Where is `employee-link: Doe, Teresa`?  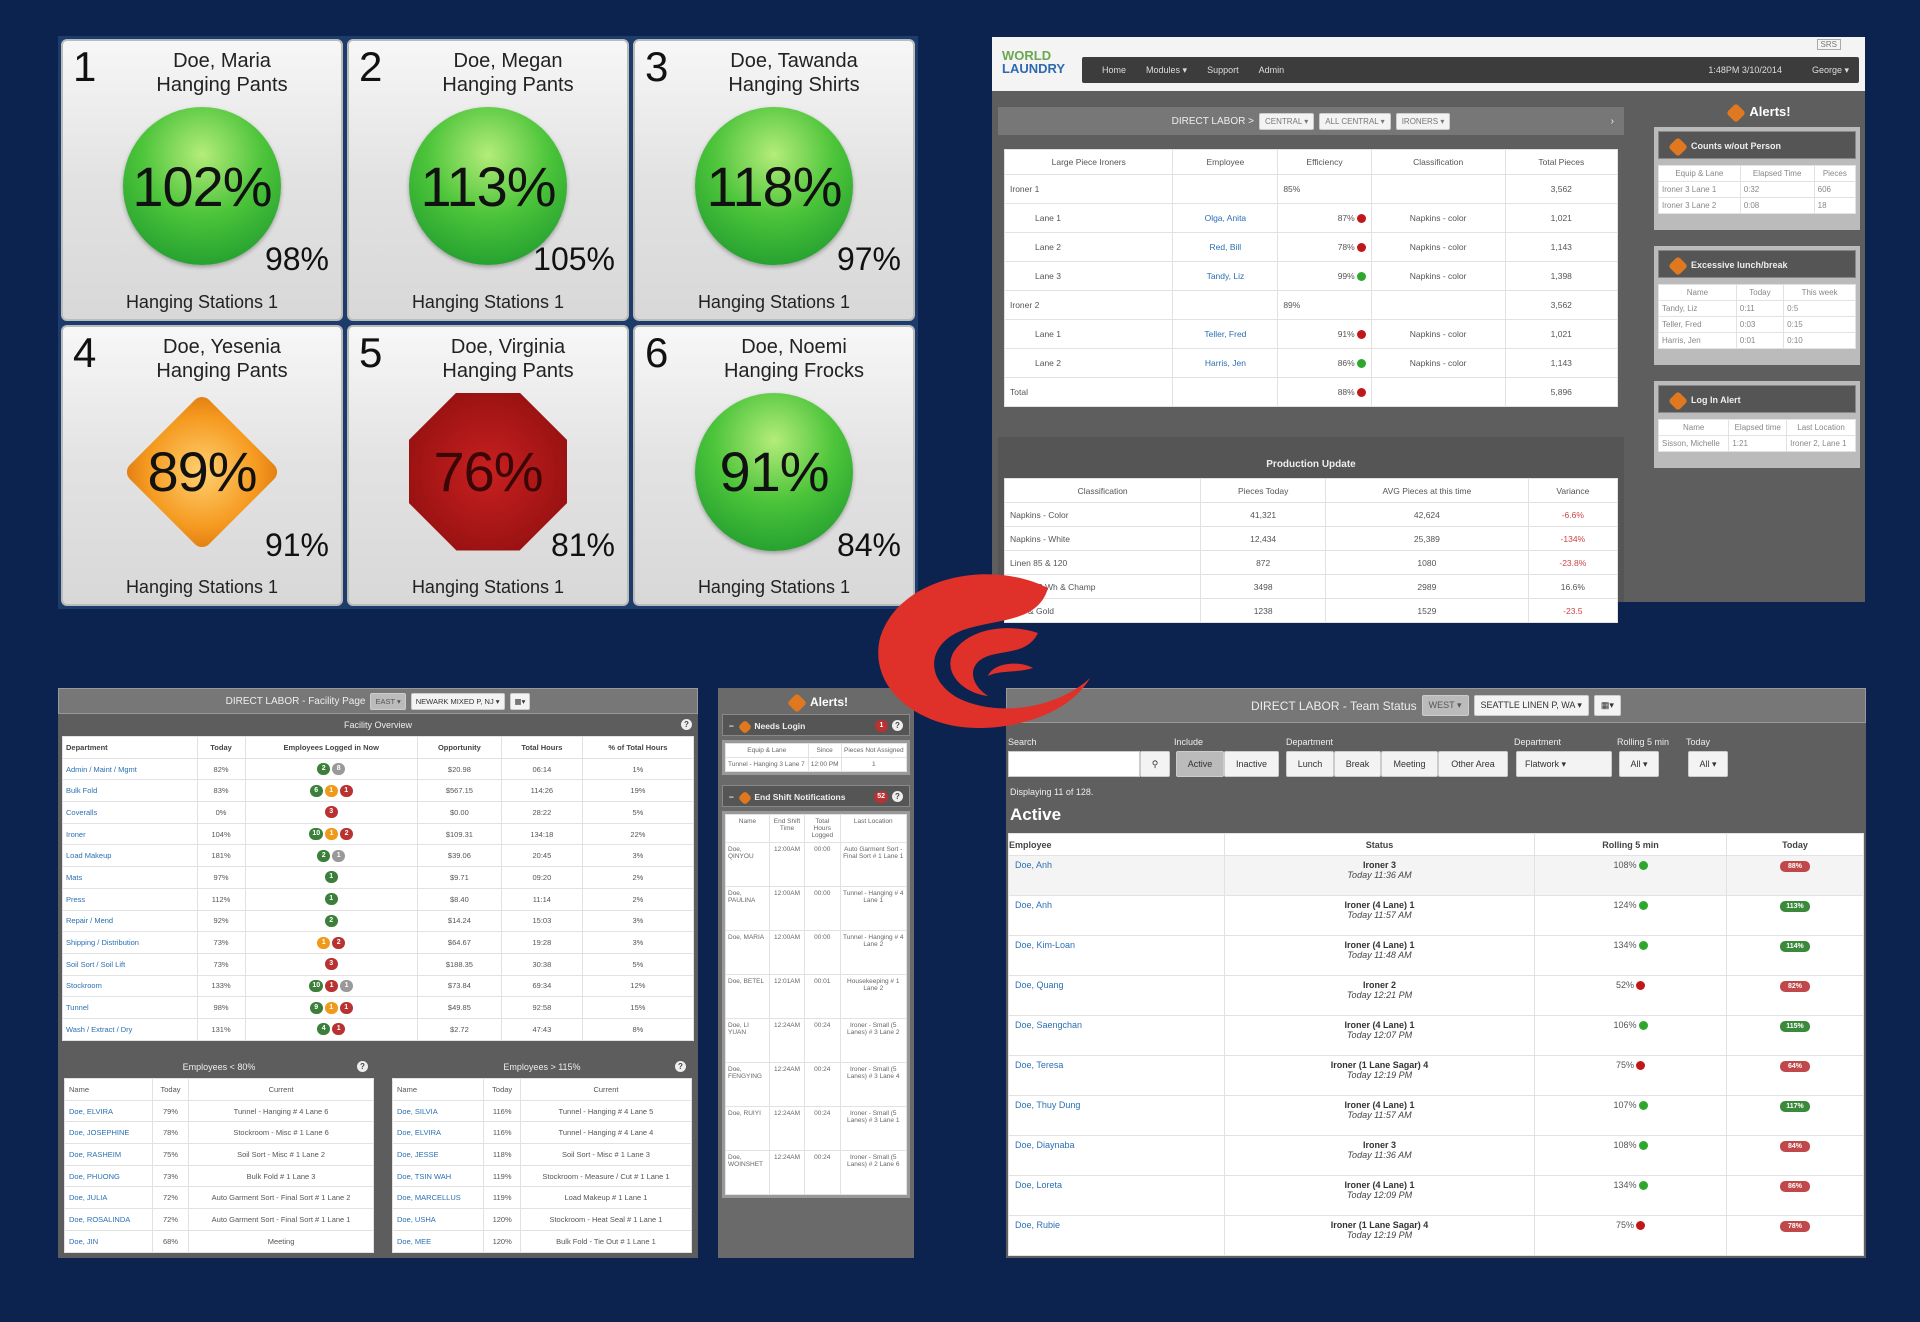 employee-link: Doe, Teresa is located at coordinates (1039, 1065).